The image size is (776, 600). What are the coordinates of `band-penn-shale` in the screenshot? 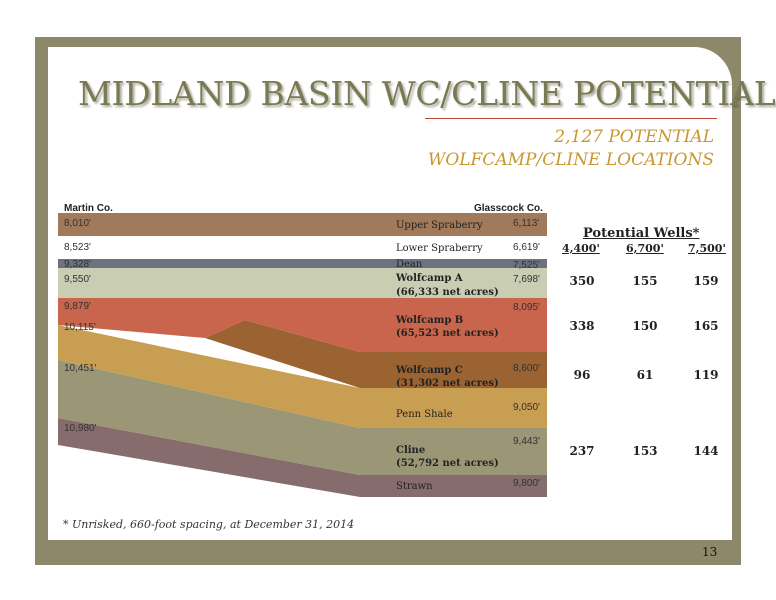 It's located at (302, 376).